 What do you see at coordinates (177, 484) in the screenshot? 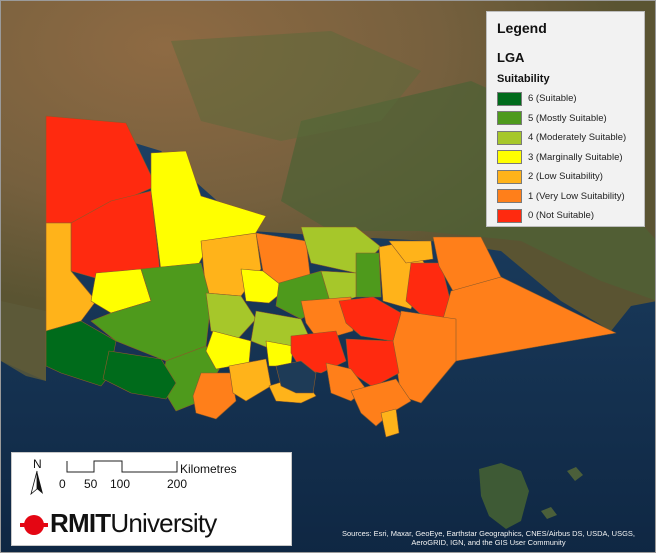
I see `scale-tick-200: 200` at bounding box center [177, 484].